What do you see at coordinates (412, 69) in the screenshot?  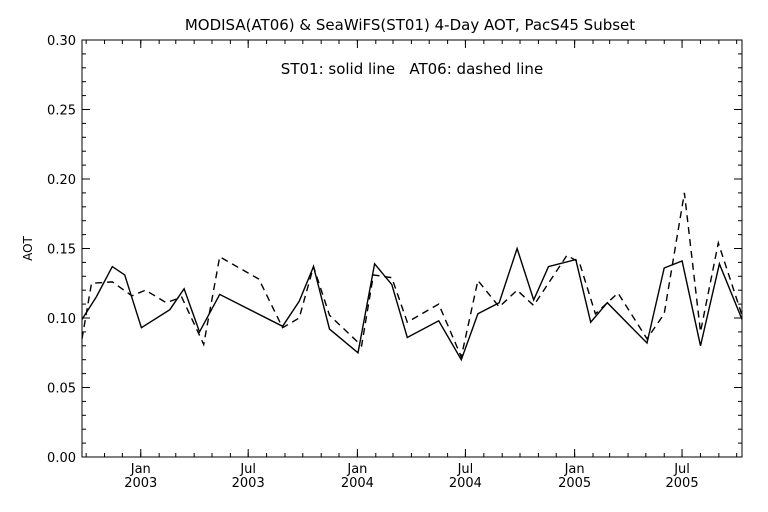 I see `legend-annotation: ST01: solid line AT06: dashed line` at bounding box center [412, 69].